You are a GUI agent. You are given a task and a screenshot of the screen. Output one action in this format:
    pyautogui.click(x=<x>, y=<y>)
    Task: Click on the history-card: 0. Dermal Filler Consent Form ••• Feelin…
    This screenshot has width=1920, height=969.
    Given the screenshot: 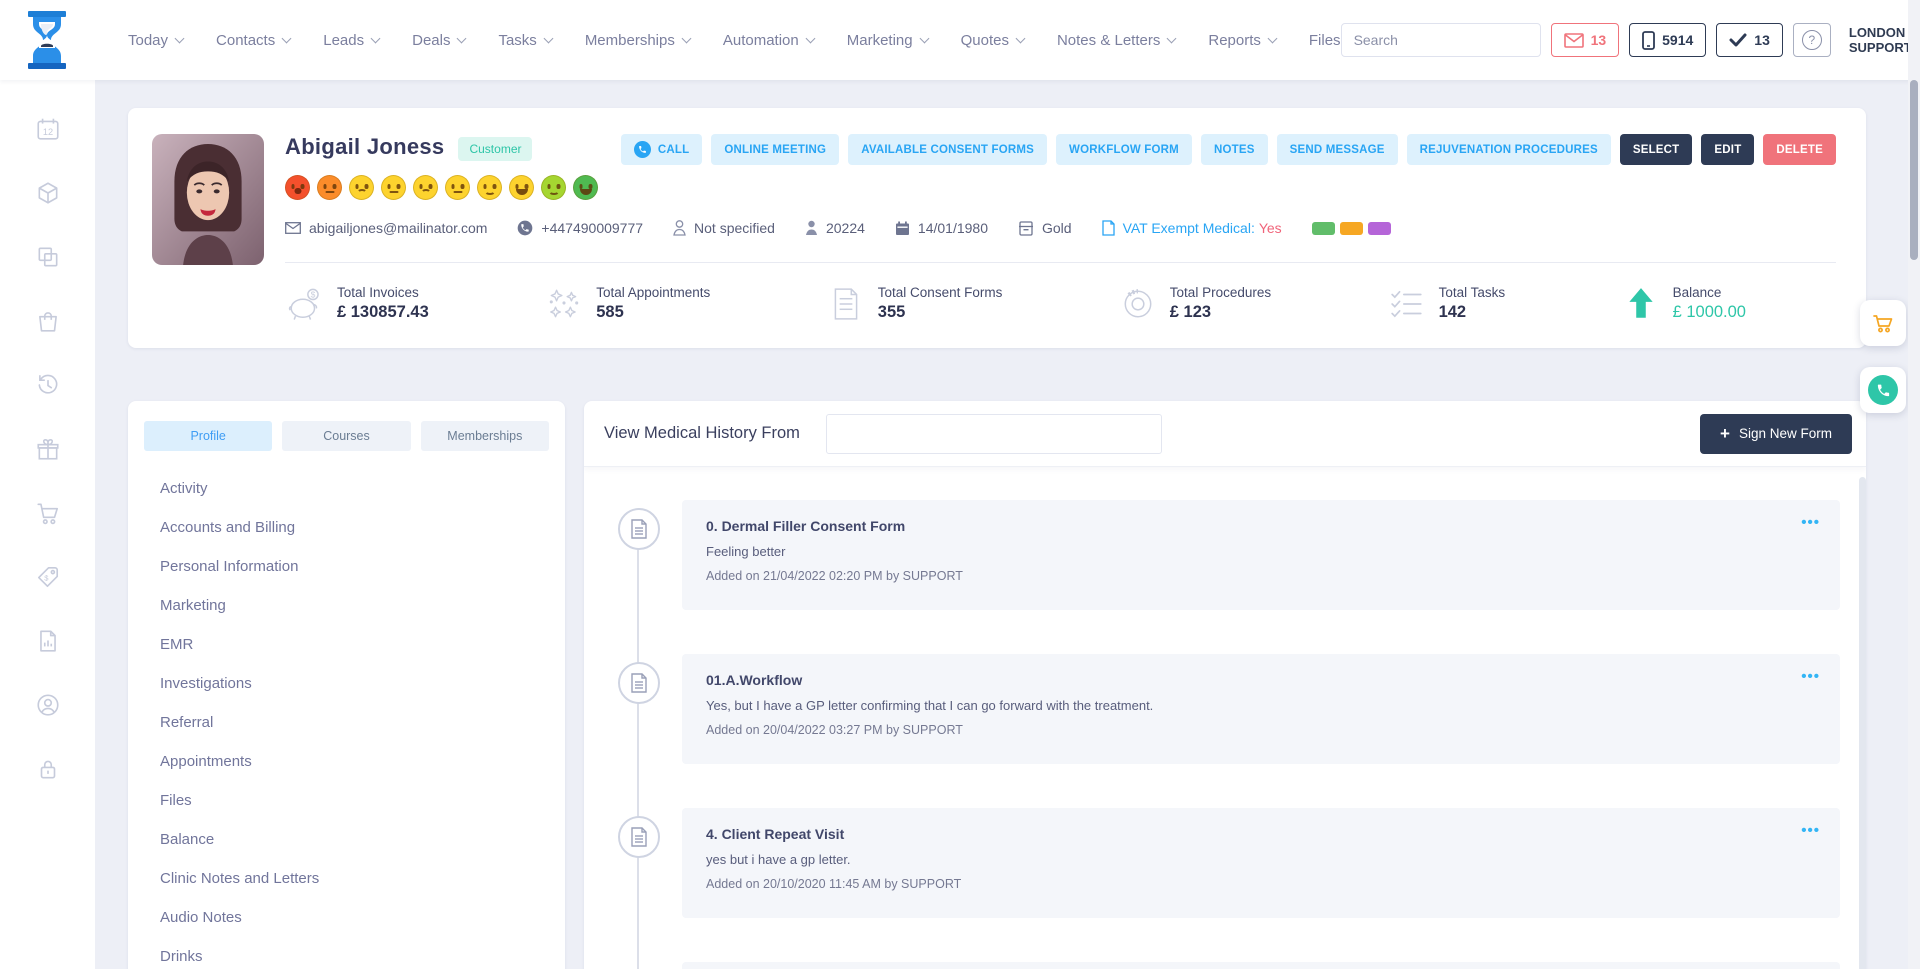 What is the action you would take?
    pyautogui.click(x=1261, y=555)
    